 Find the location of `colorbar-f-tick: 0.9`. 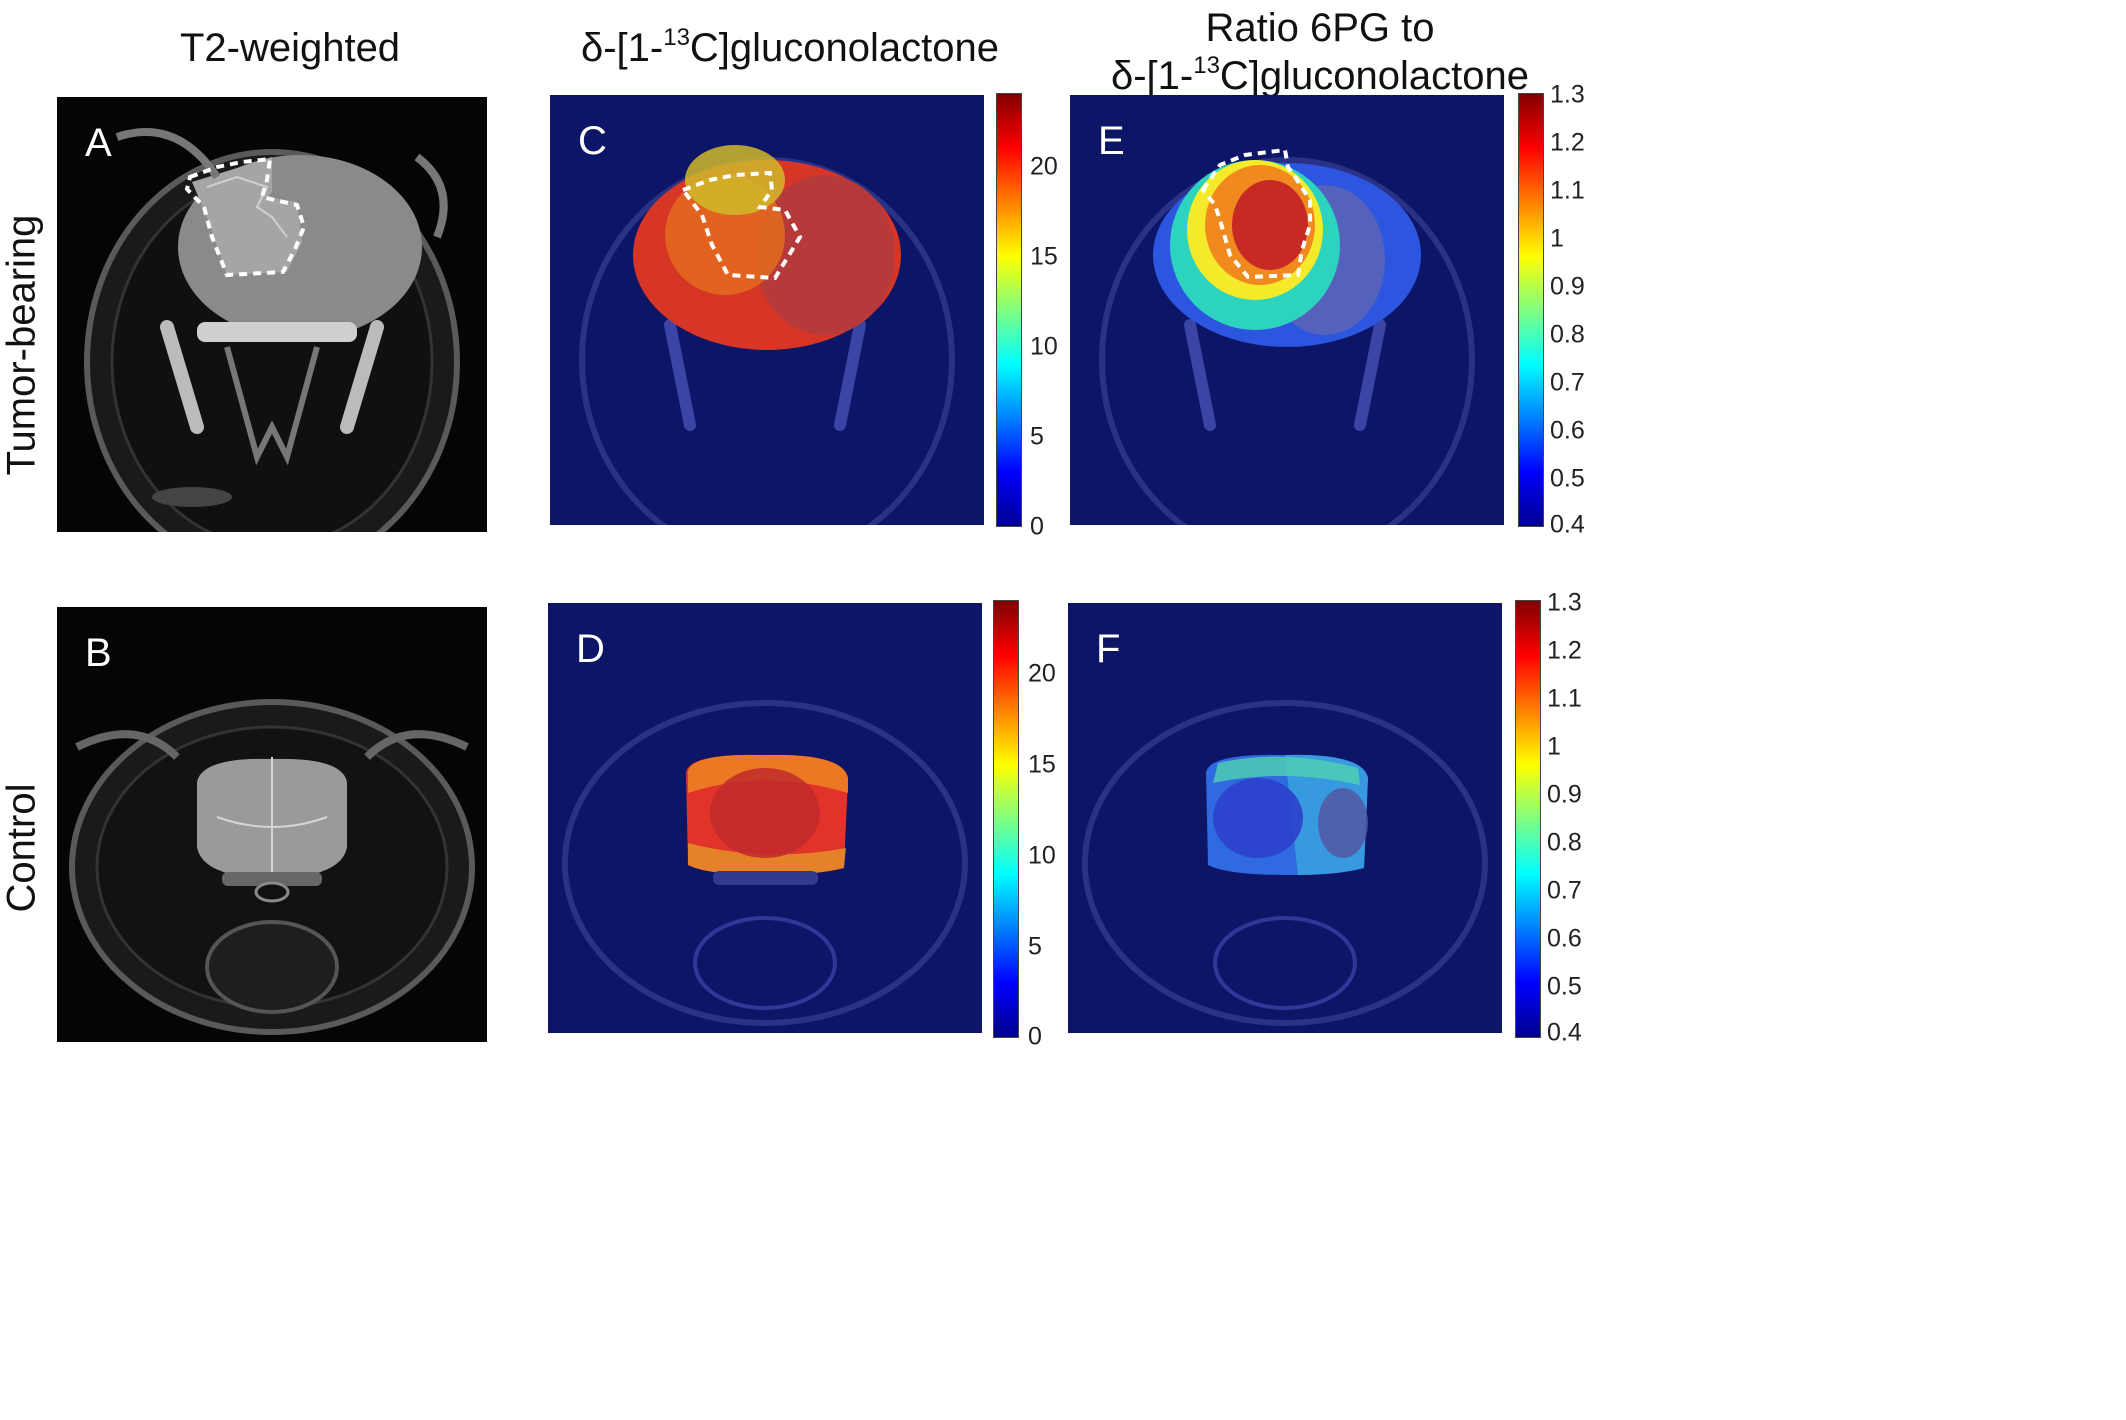

colorbar-f-tick: 0.9 is located at coordinates (1564, 794).